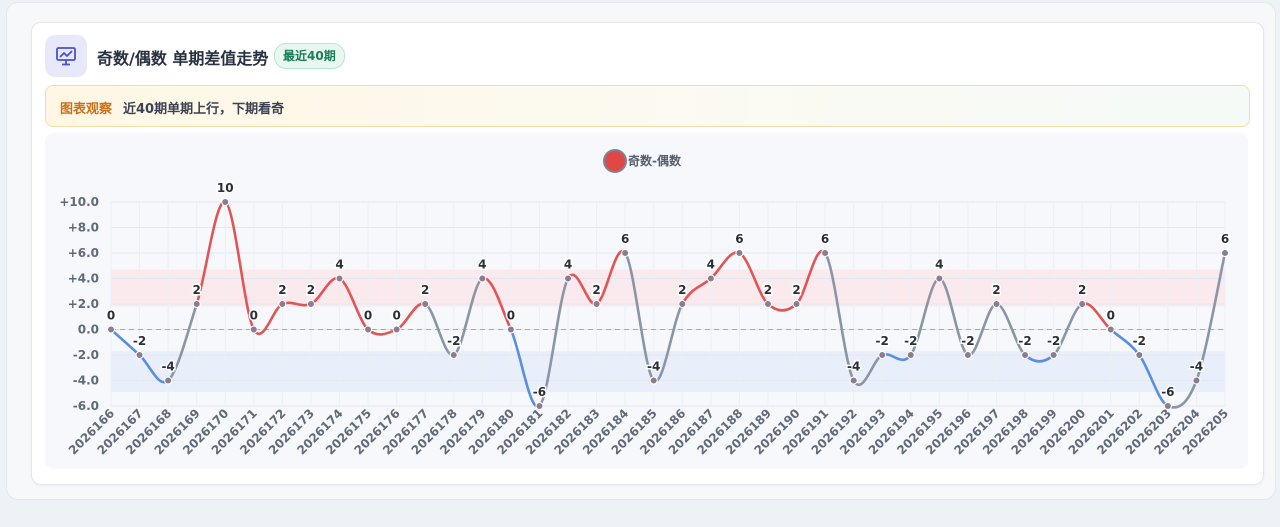  I want to click on data-label: 10, so click(225, 188).